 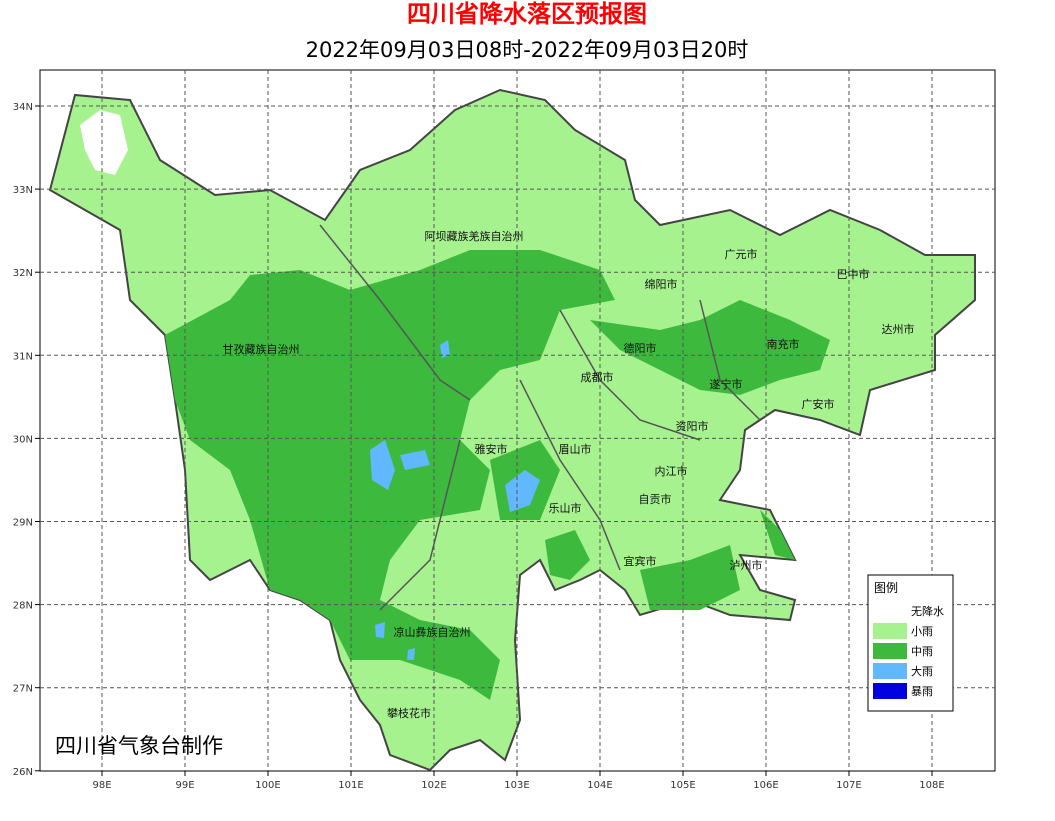 What do you see at coordinates (23, 606) in the screenshot?
I see `lat-tick-label: 28N` at bounding box center [23, 606].